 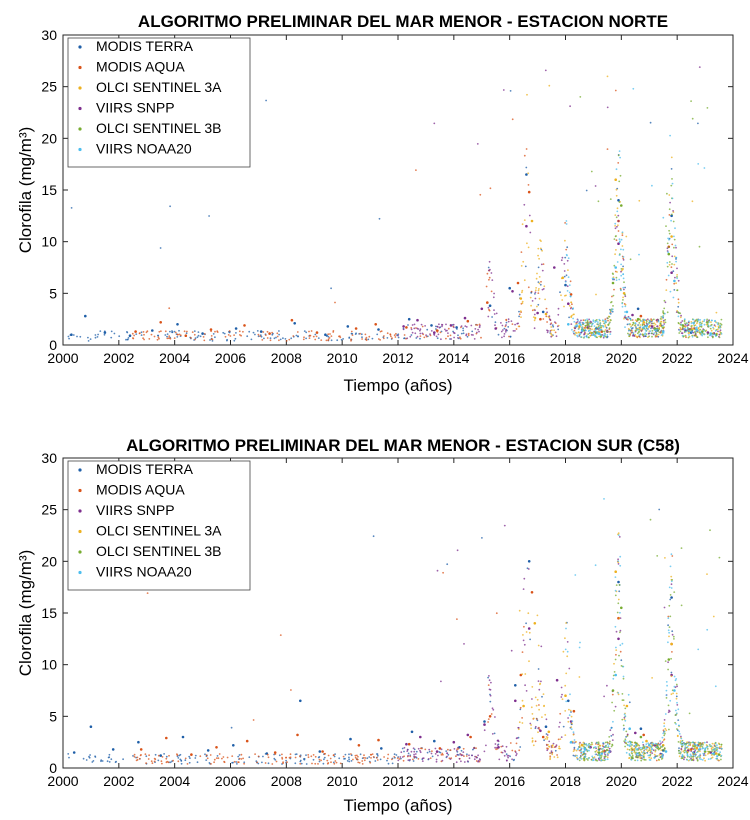 What do you see at coordinates (159, 525) in the screenshot?
I see `legend-box` at bounding box center [159, 525].